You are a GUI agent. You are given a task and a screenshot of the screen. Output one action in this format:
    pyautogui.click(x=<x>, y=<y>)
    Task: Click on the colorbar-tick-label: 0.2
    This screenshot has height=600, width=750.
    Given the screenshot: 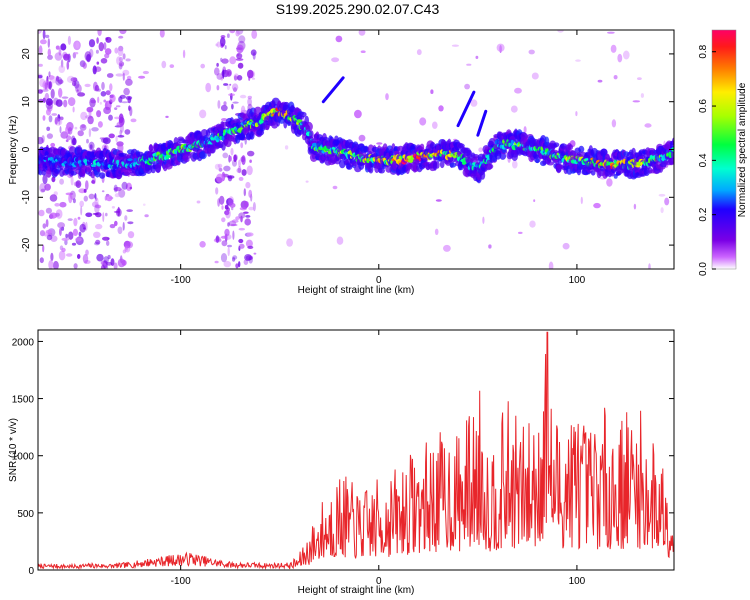 What is the action you would take?
    pyautogui.click(x=703, y=214)
    